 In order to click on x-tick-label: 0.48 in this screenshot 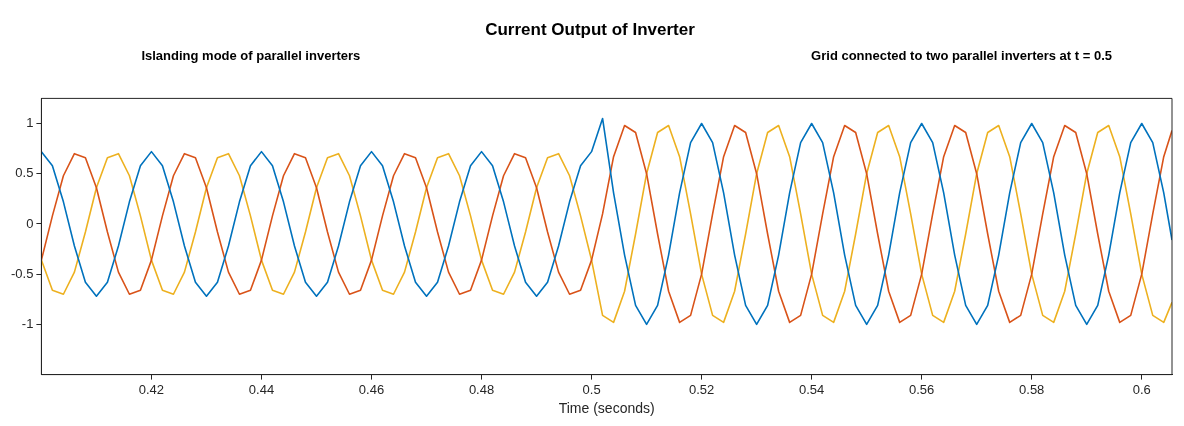, I will do `click(481, 389)`.